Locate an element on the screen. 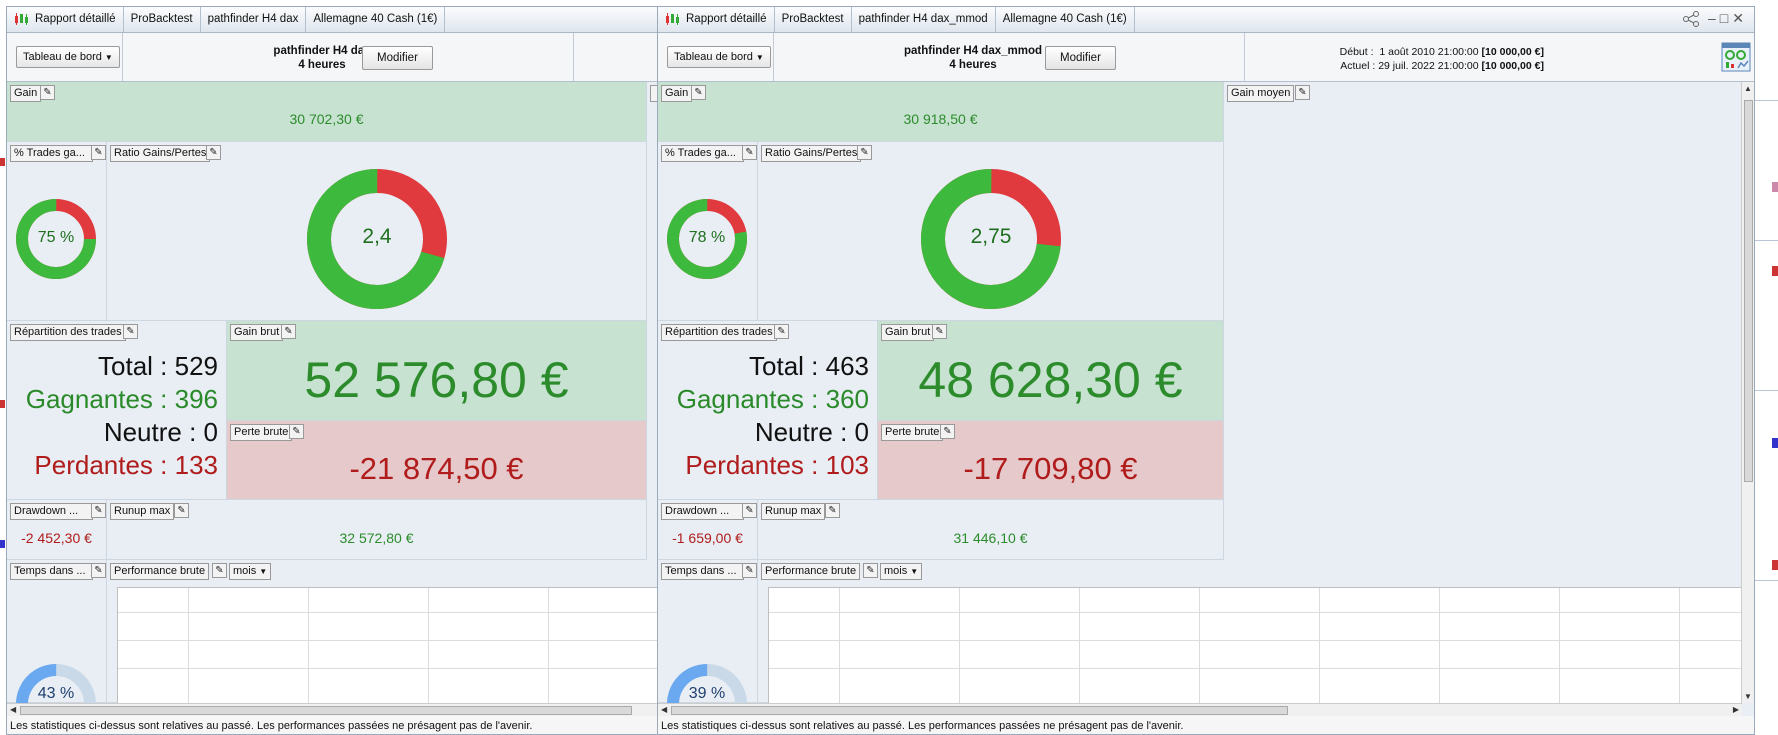  tab-strategy: pathfinder H4 dax is located at coordinates (254, 19).